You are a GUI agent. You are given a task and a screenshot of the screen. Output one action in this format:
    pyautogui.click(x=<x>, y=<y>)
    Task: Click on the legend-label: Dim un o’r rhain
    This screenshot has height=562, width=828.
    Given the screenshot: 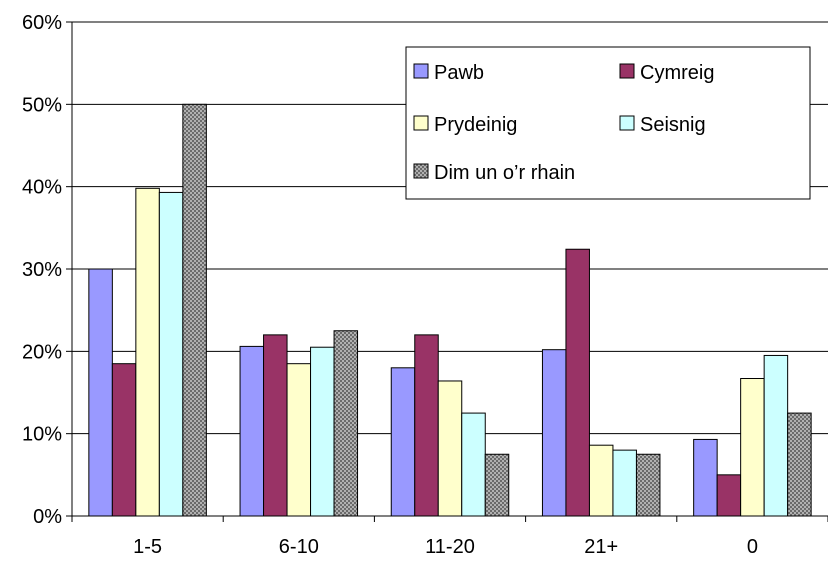 What is the action you would take?
    pyautogui.click(x=504, y=173)
    